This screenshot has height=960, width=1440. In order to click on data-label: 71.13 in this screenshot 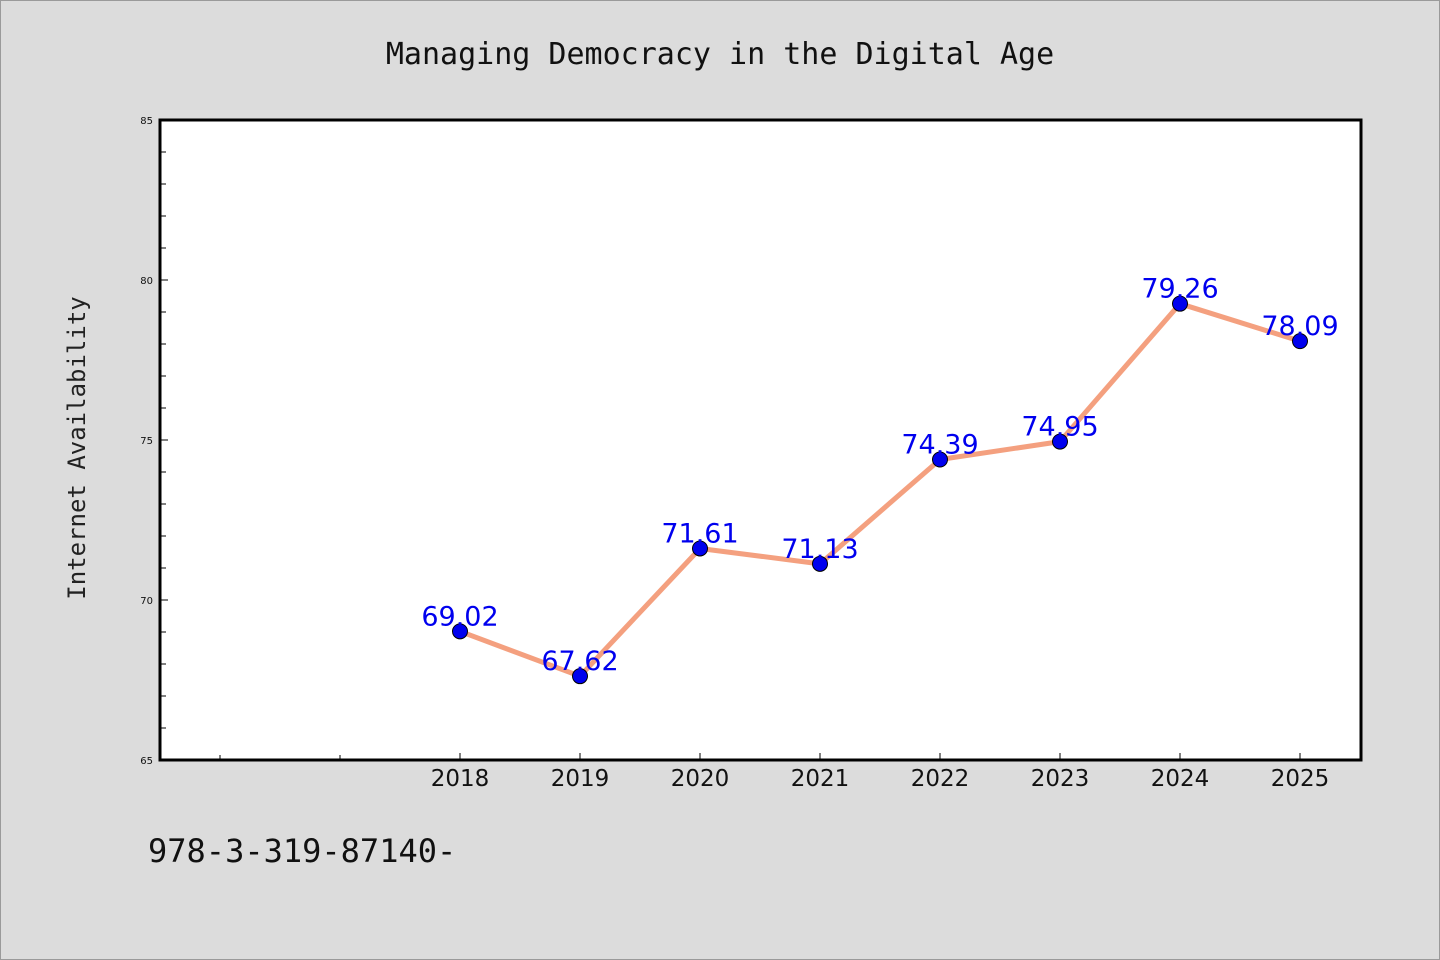, I will do `click(819, 549)`.